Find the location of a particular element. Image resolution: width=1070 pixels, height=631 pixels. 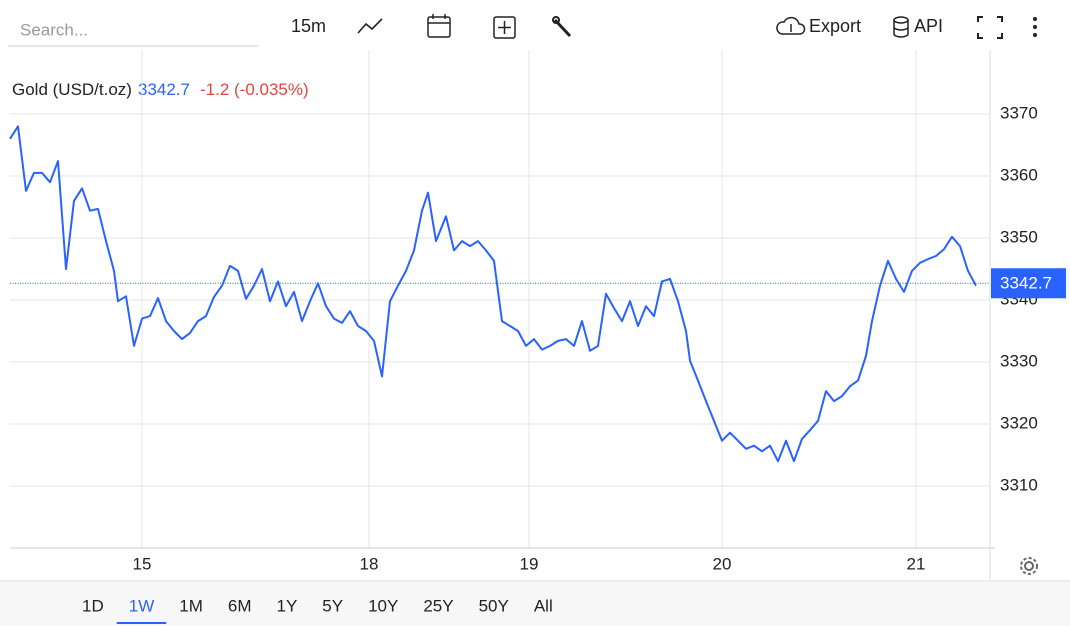

range-button: 50Y is located at coordinates (494, 605).